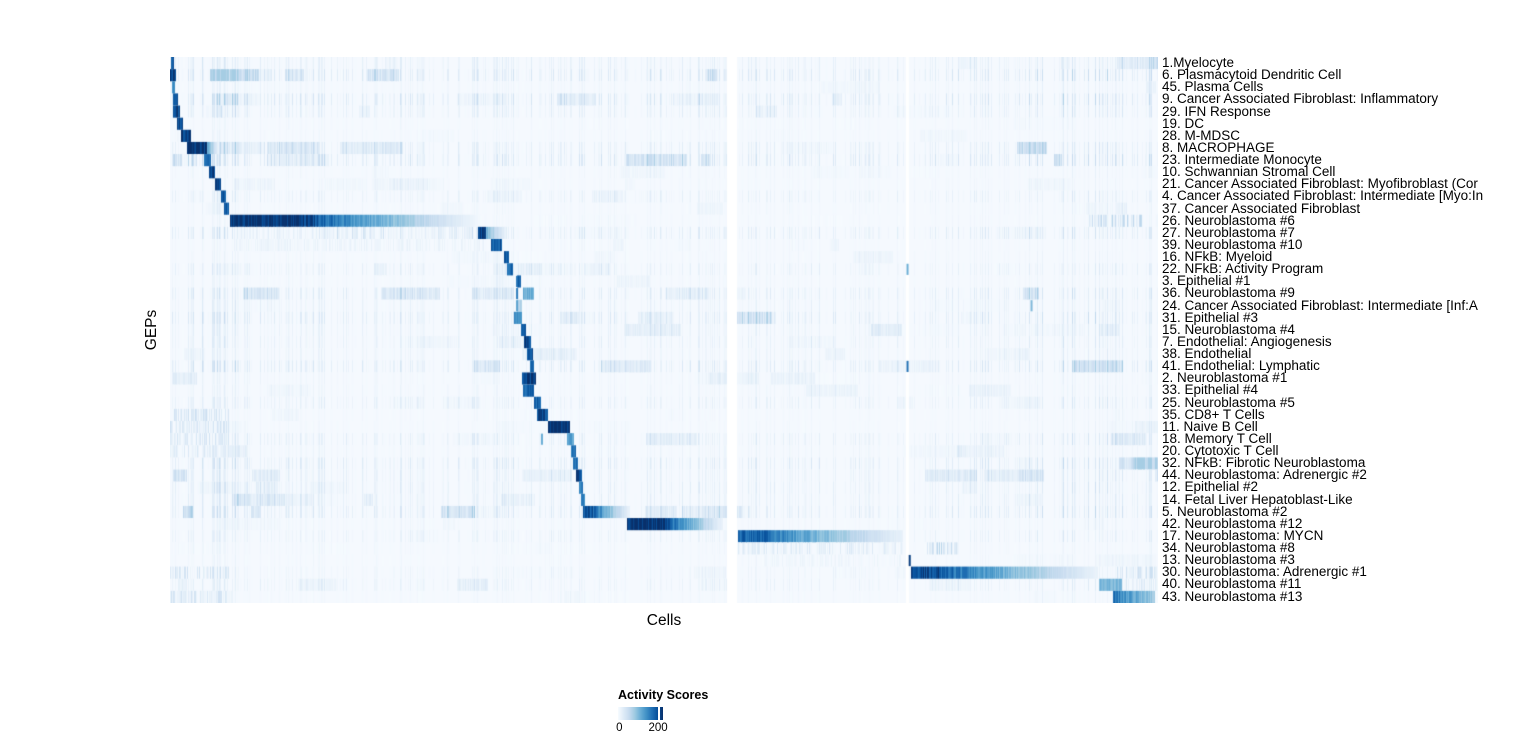  Describe the element at coordinates (1241, 366) in the screenshot. I see `row-label: 41. Endothelial: Lymphatic` at that location.